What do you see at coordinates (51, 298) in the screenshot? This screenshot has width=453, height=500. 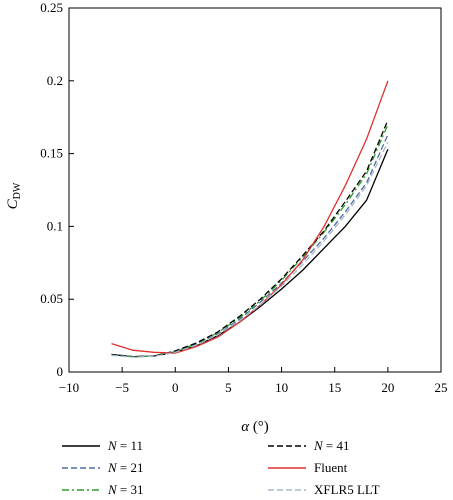 I see `y-tick-label: 0.05` at bounding box center [51, 298].